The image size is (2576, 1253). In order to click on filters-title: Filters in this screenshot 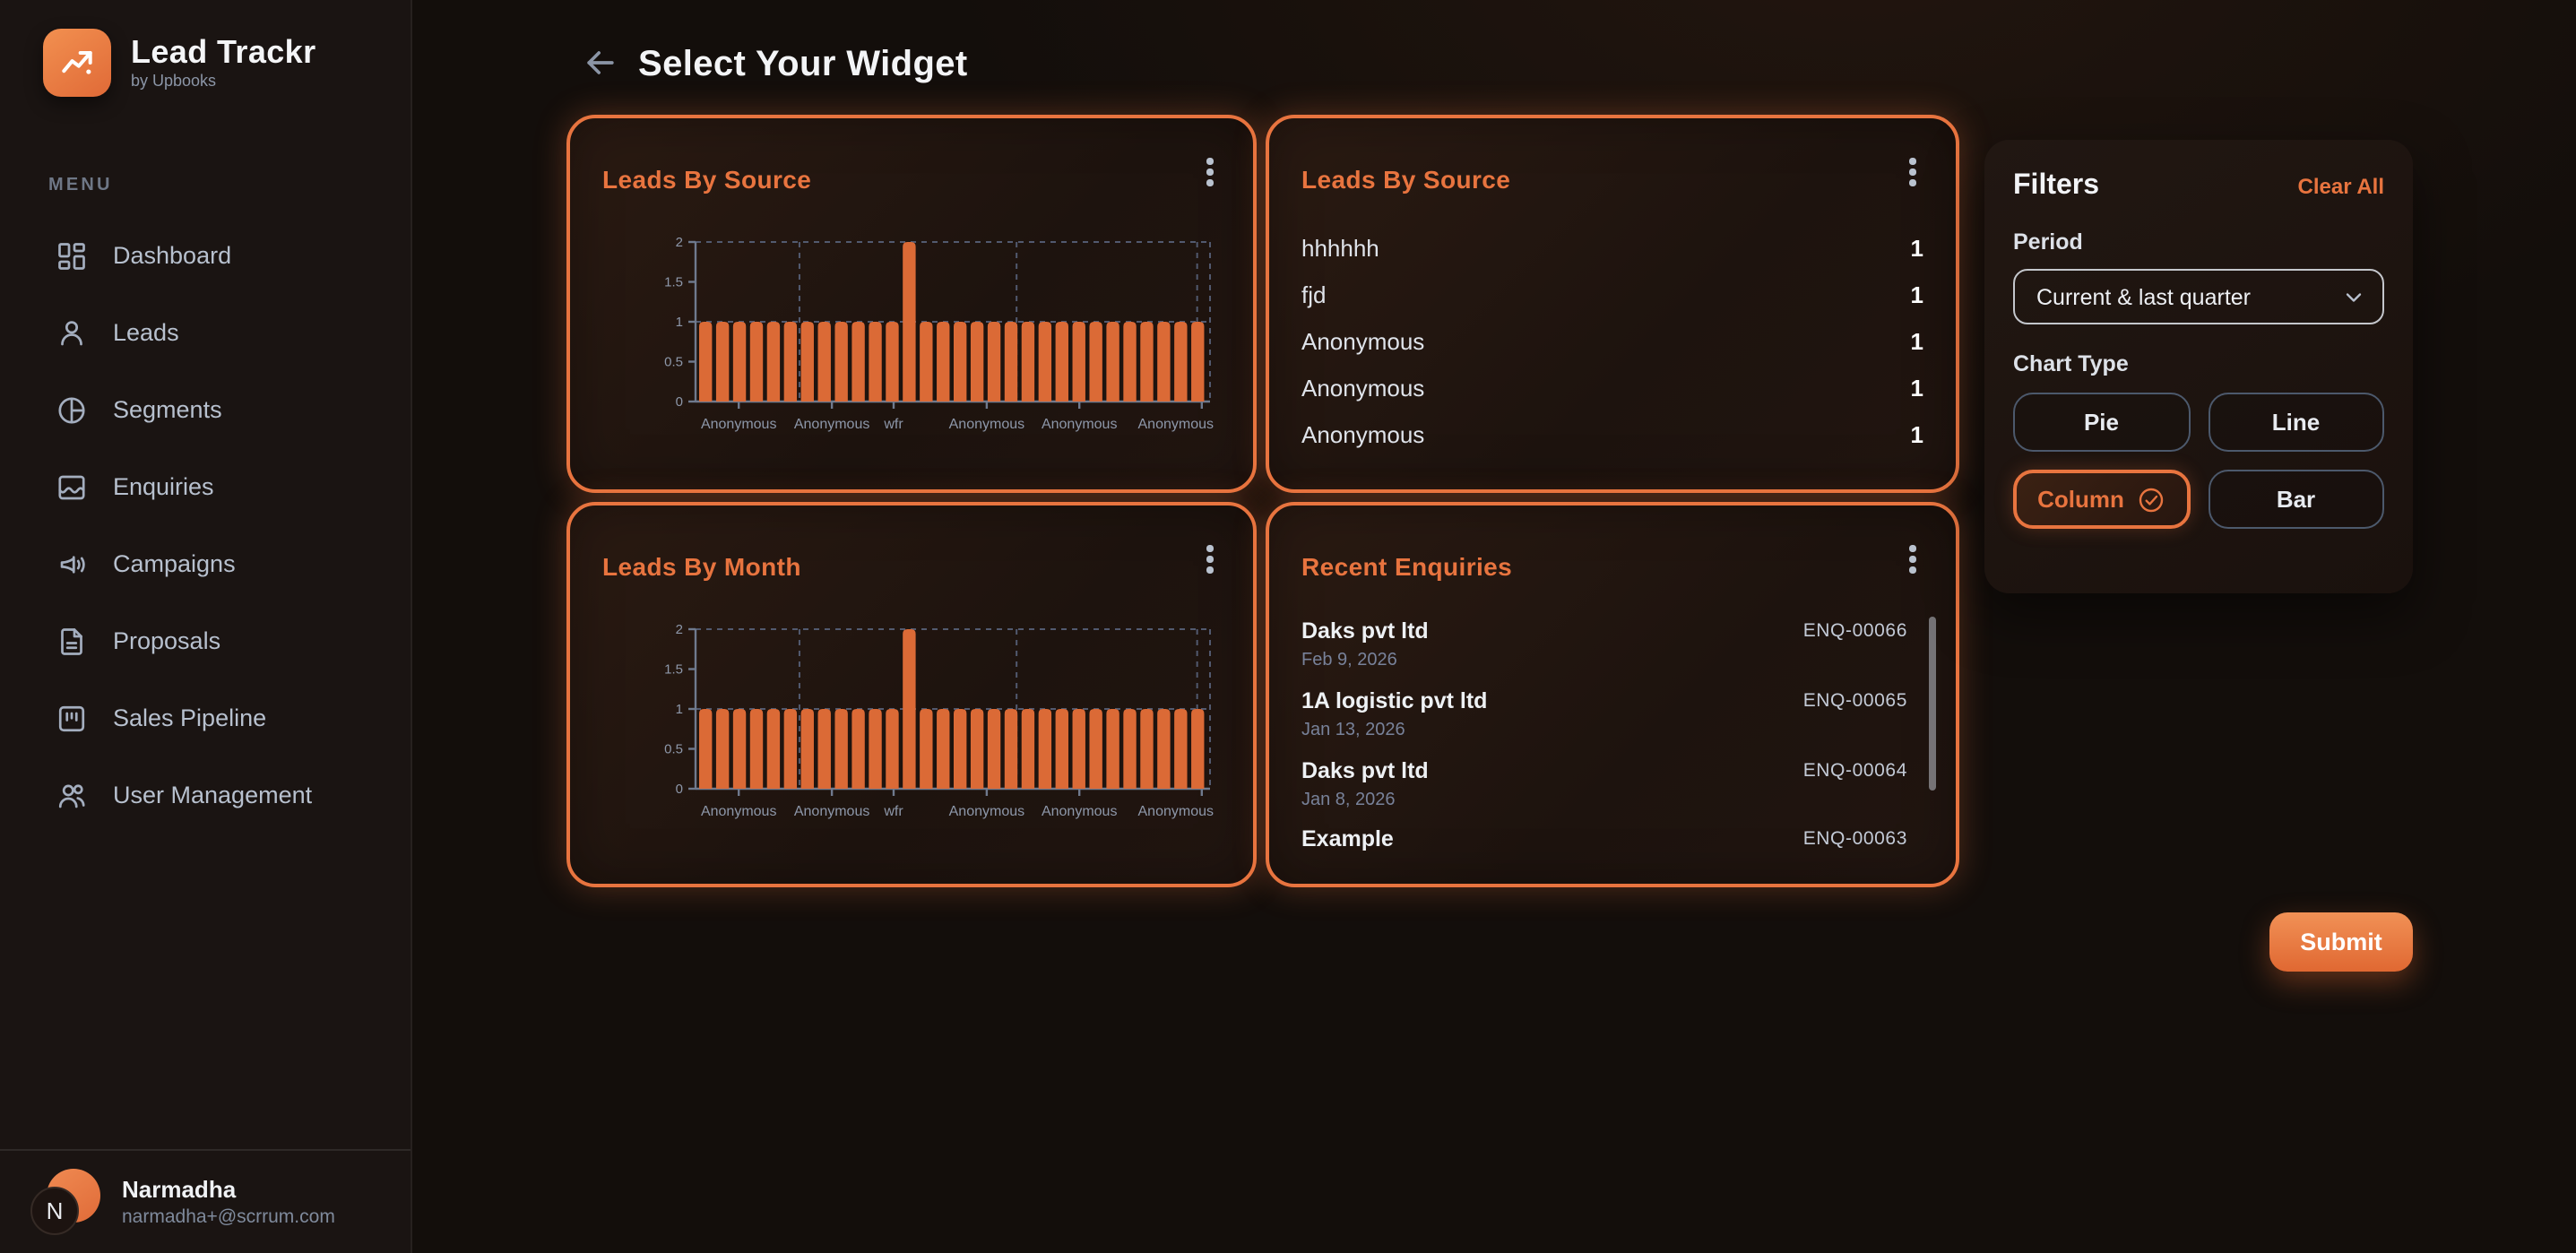, I will do `click(2056, 185)`.